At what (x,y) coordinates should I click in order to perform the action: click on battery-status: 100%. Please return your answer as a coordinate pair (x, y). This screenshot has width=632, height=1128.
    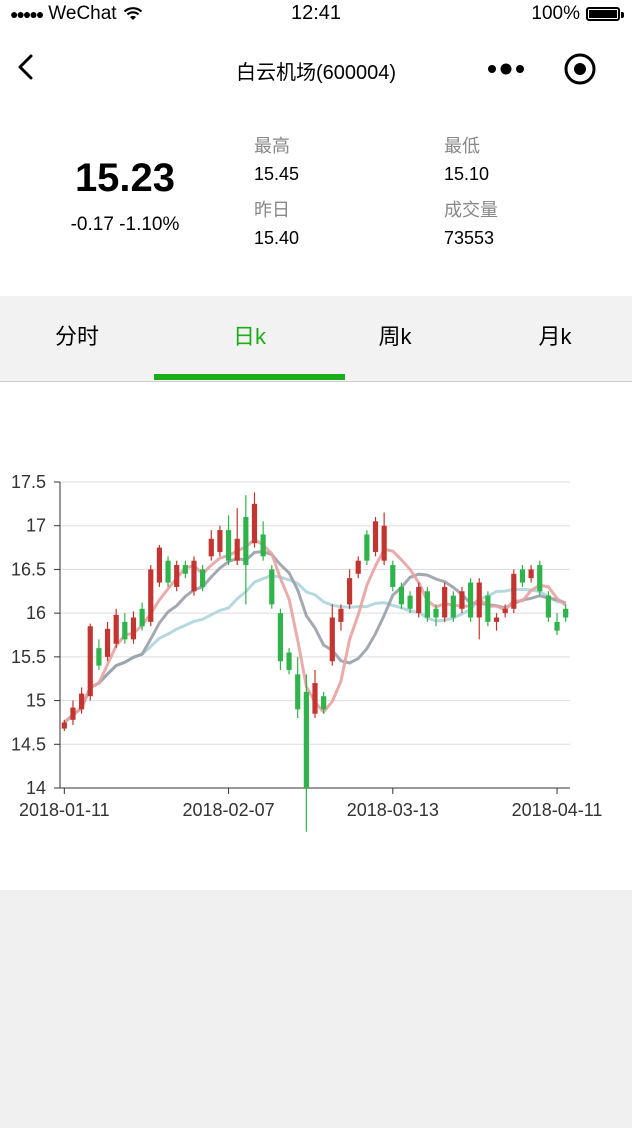
    Looking at the image, I should click on (577, 14).